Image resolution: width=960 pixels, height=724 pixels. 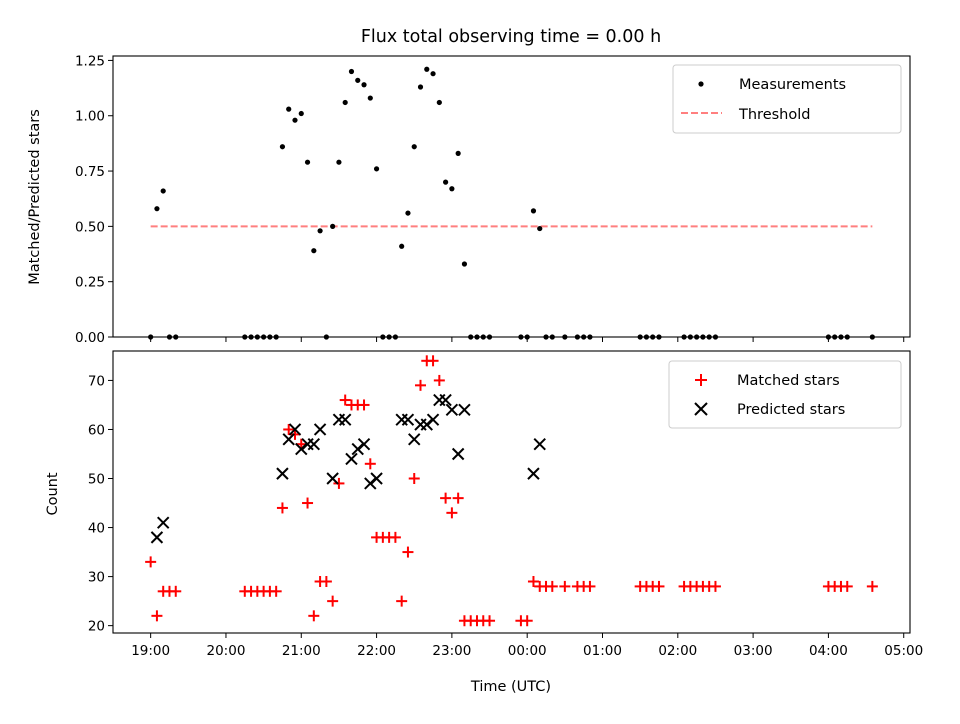 What do you see at coordinates (701, 409) in the screenshot?
I see `predicted-legend-marker` at bounding box center [701, 409].